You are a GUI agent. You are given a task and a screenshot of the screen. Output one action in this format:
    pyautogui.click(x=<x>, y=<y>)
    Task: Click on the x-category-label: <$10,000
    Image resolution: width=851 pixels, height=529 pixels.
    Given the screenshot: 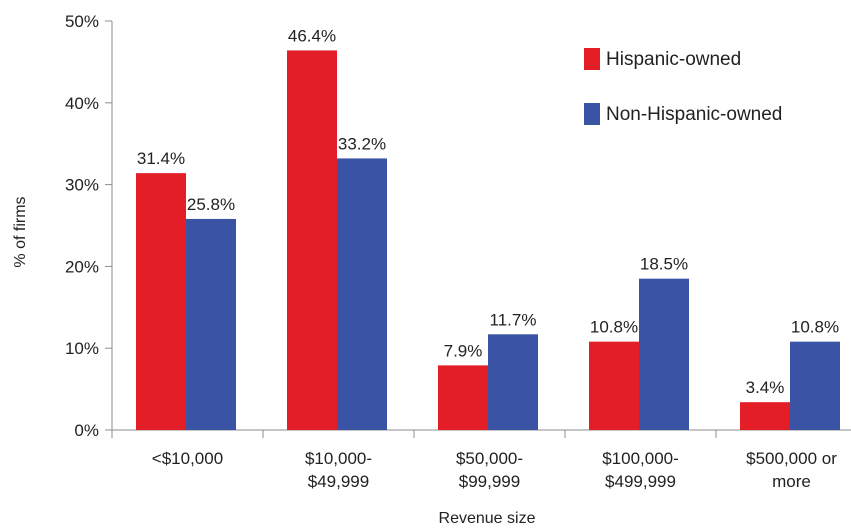 What is the action you would take?
    pyautogui.click(x=187, y=458)
    